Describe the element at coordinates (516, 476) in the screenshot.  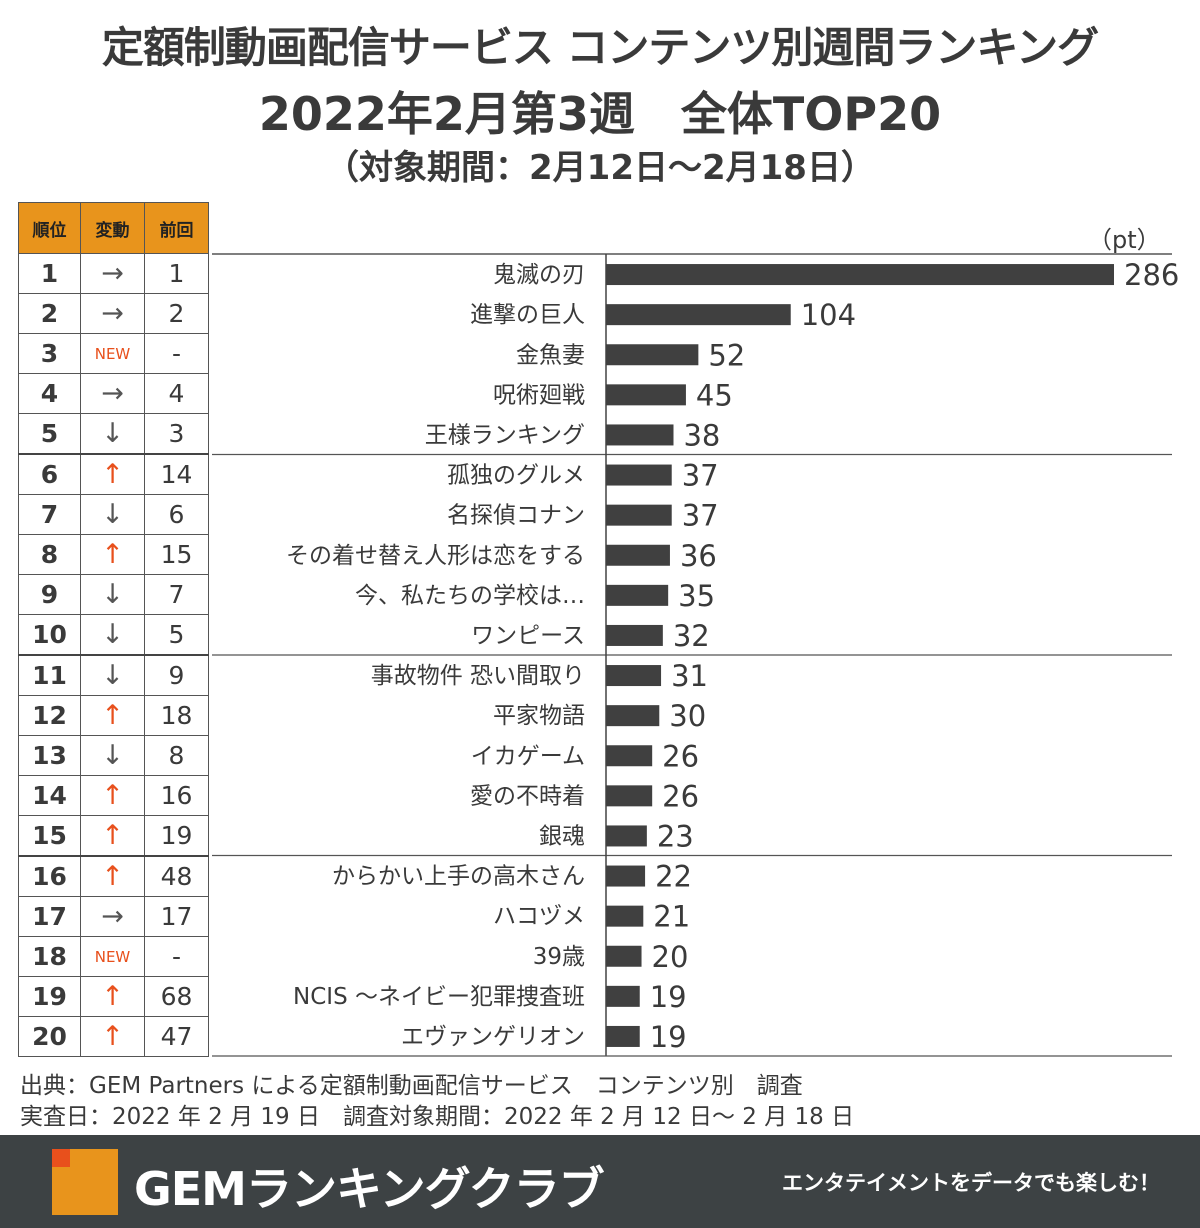
I see `category-label: 孤独のグルメ` at that location.